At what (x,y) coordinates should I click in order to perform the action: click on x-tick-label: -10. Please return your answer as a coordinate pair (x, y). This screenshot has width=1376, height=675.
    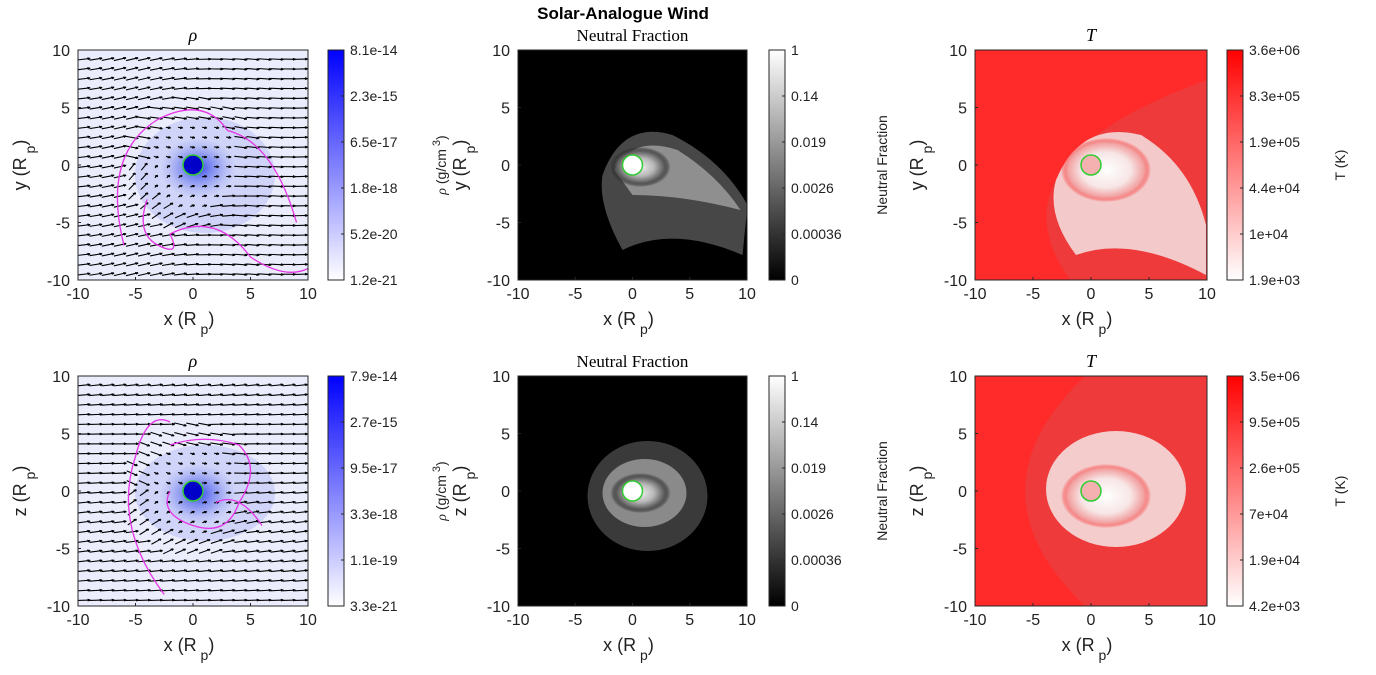
    Looking at the image, I should click on (974, 620).